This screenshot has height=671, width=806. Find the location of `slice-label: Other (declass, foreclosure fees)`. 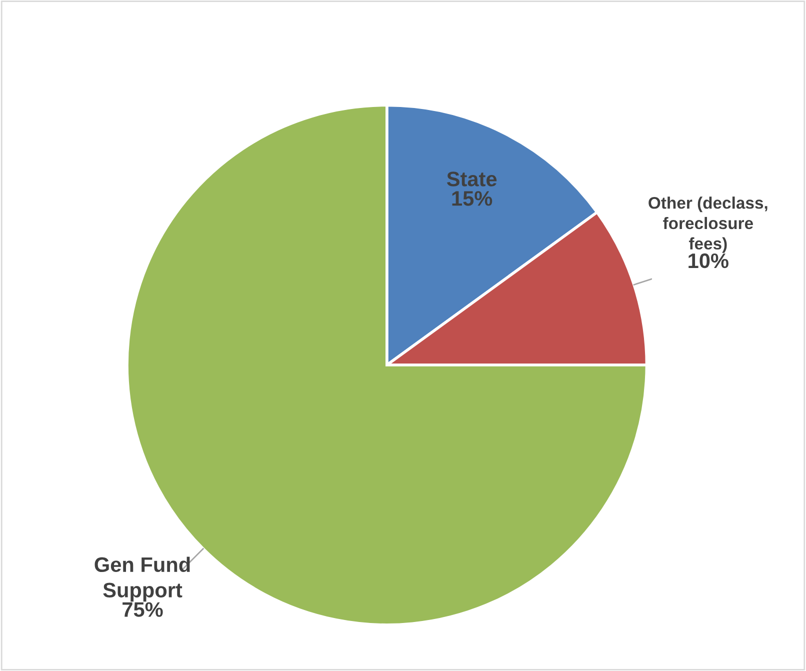

slice-label: Other (declass, foreclosure fees) is located at coordinates (708, 224).